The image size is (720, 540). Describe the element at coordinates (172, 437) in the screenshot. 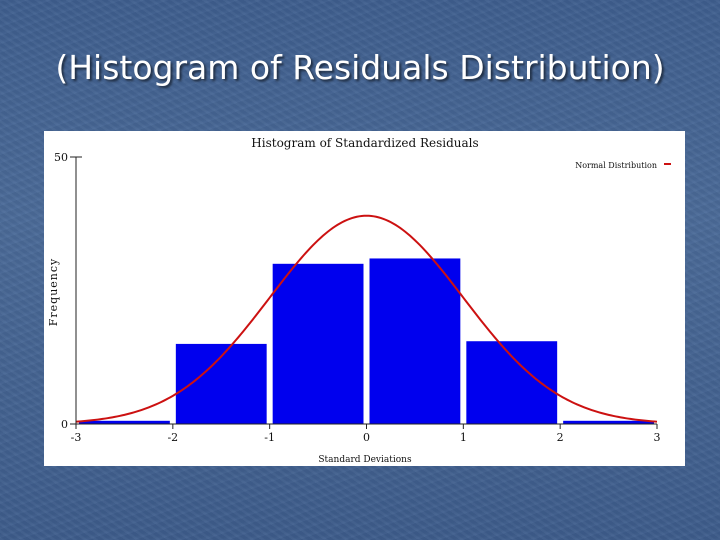

I see `x-tick-label: -2` at that location.